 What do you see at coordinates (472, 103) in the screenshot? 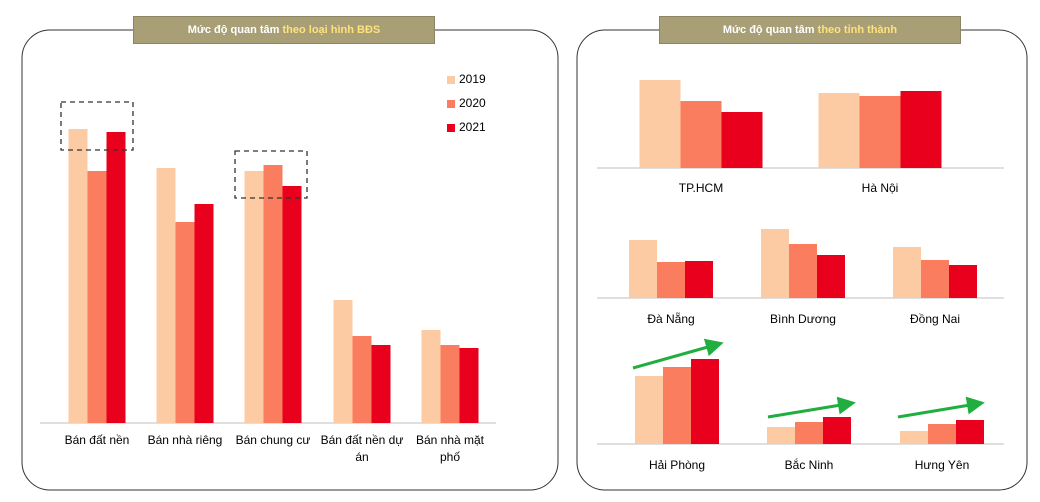
I see `legend-label: 2020` at bounding box center [472, 103].